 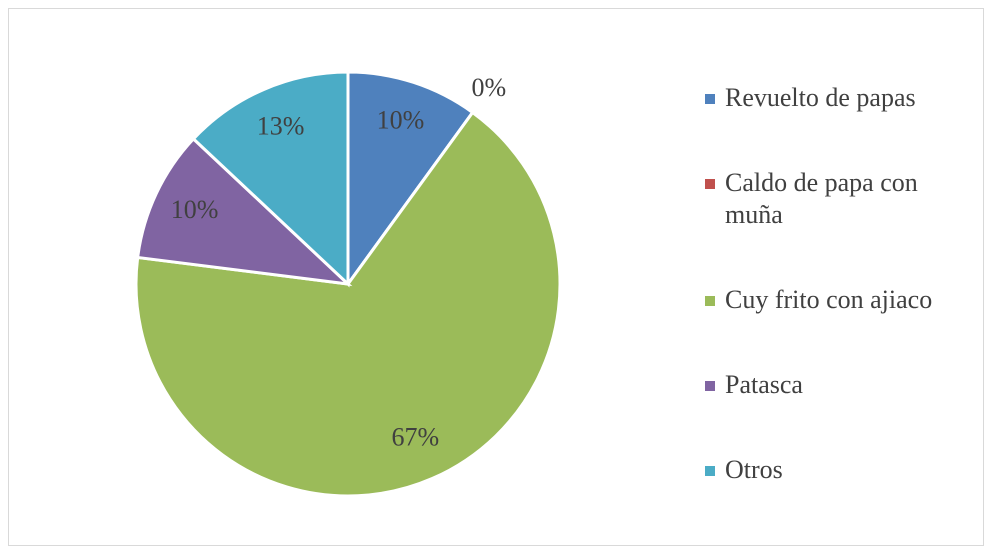 What do you see at coordinates (840, 470) in the screenshot?
I see `legend-entry: Otros` at bounding box center [840, 470].